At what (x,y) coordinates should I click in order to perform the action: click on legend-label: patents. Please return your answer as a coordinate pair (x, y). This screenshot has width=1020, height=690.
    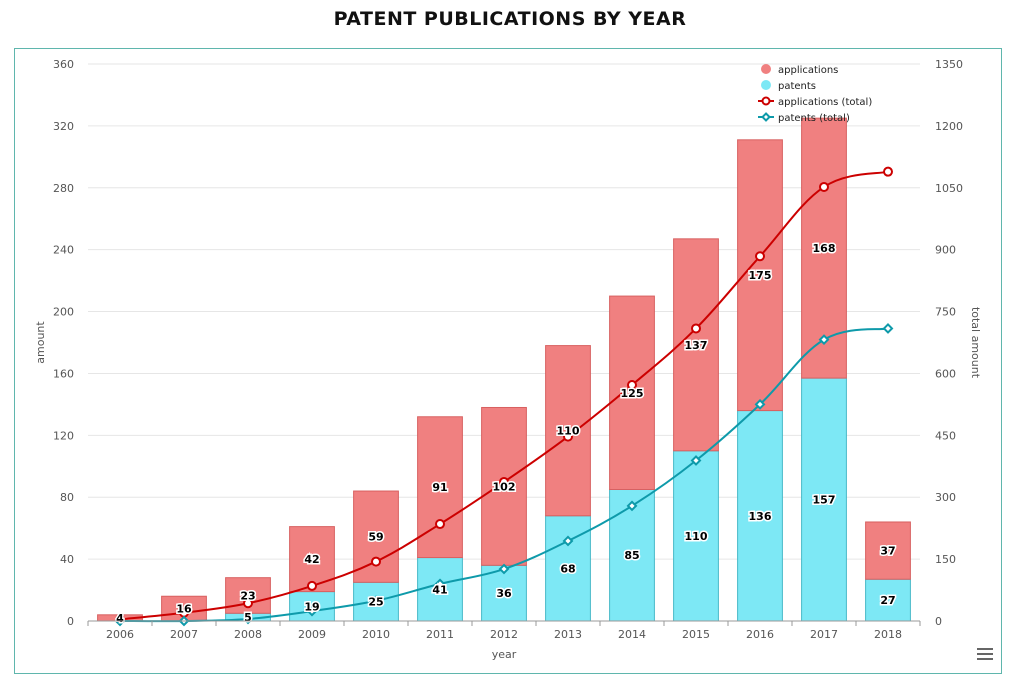
    Looking at the image, I should click on (797, 86).